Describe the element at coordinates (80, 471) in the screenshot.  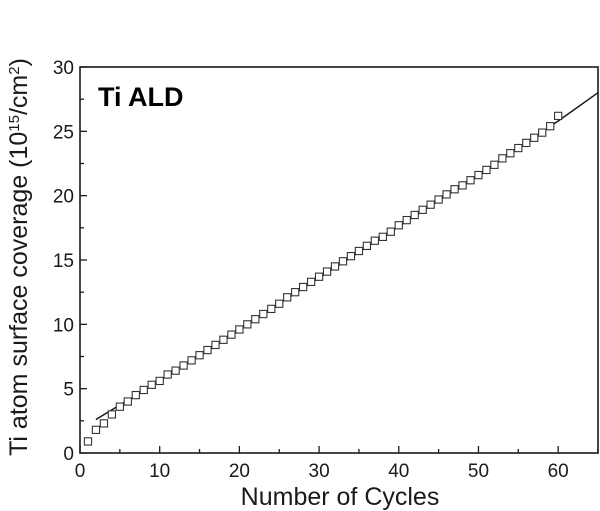
I see `x-tick-label: 0` at that location.